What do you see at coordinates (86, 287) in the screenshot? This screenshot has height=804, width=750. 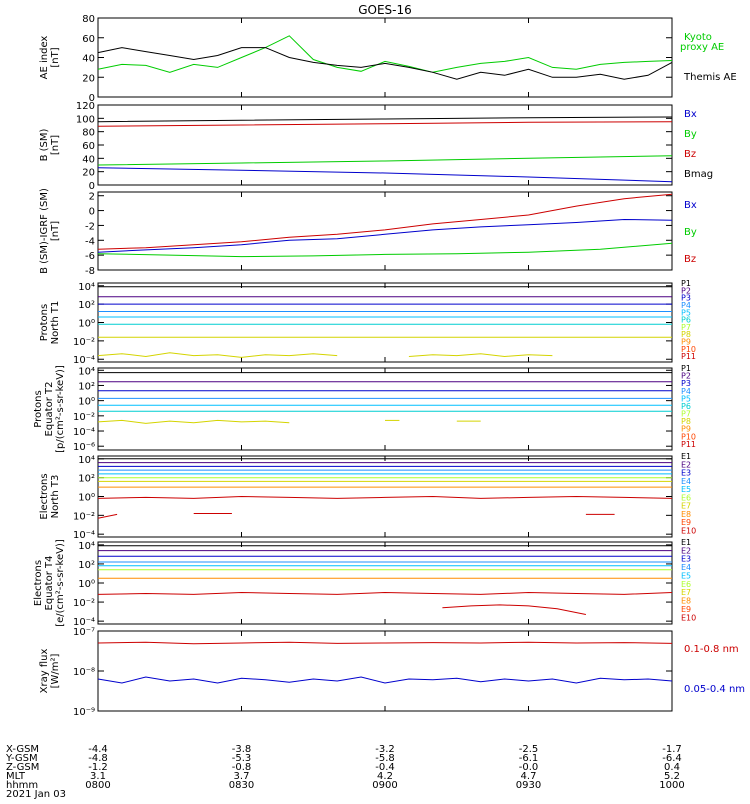 I see `y-tick-label-protons-t1-0: 10⁴` at bounding box center [86, 287].